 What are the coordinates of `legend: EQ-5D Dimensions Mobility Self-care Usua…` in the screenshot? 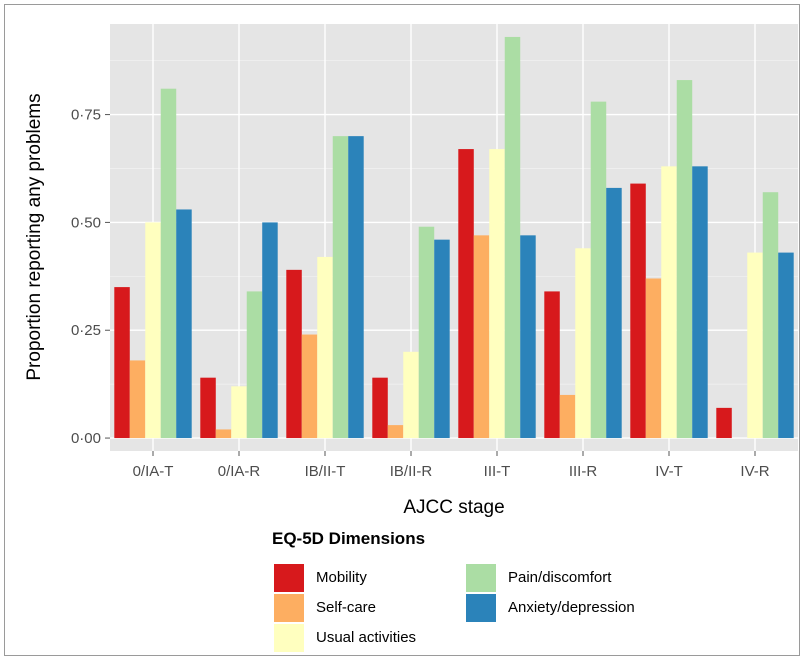 It's located at (480, 591).